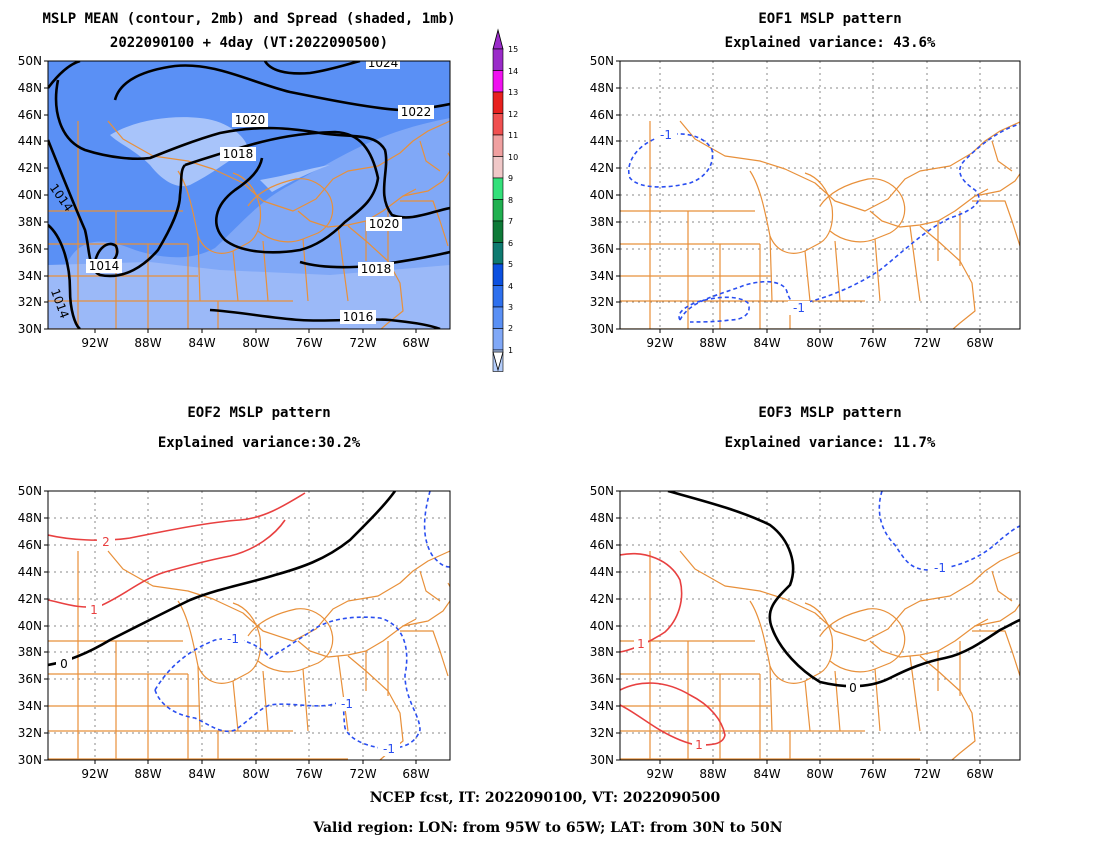 Image resolution: width=1100 pixels, height=850 pixels. I want to click on colorbar-label: 14, so click(513, 71).